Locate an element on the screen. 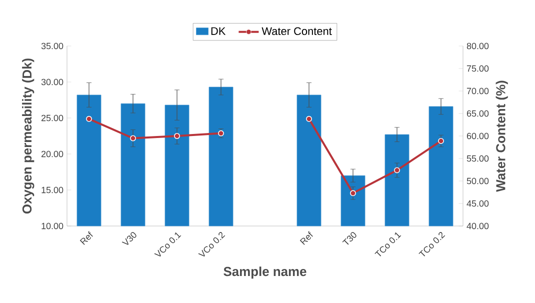 The width and height of the screenshot is (535, 303). y2-tick-label: 60.00 is located at coordinates (477, 136).